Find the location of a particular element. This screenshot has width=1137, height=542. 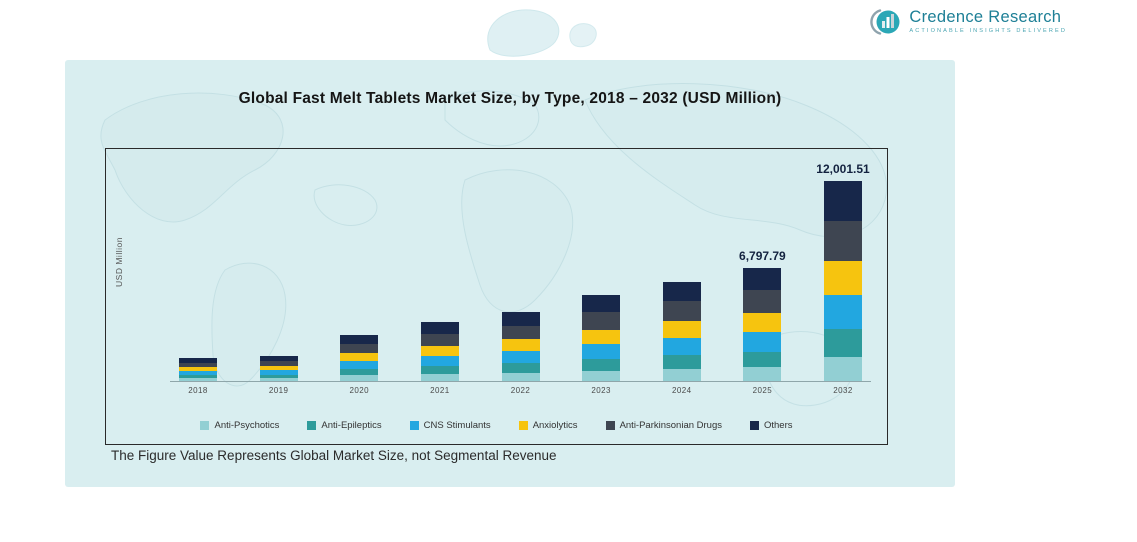

legend-item: Anxiolytics is located at coordinates (548, 425).